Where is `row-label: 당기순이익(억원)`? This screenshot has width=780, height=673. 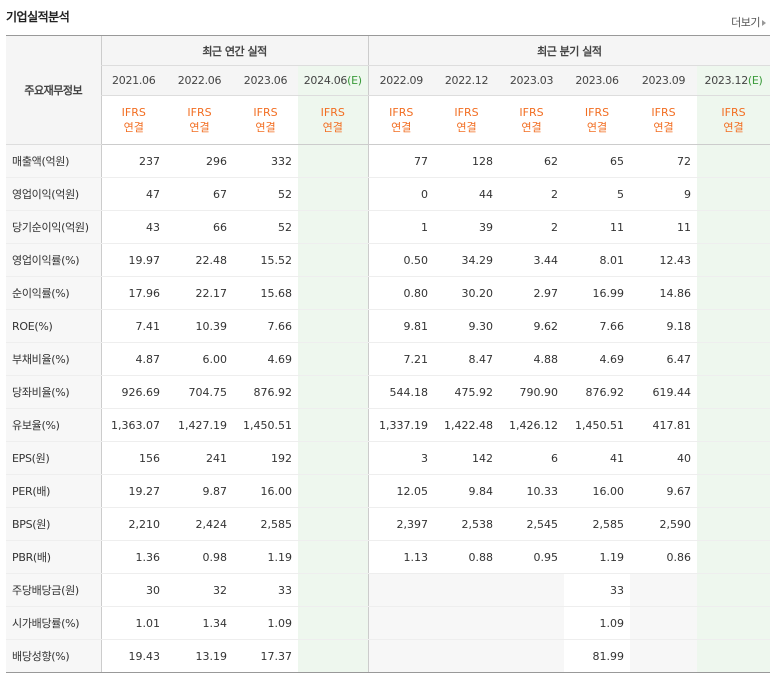
row-label: 당기순이익(억원) is located at coordinates (53, 227).